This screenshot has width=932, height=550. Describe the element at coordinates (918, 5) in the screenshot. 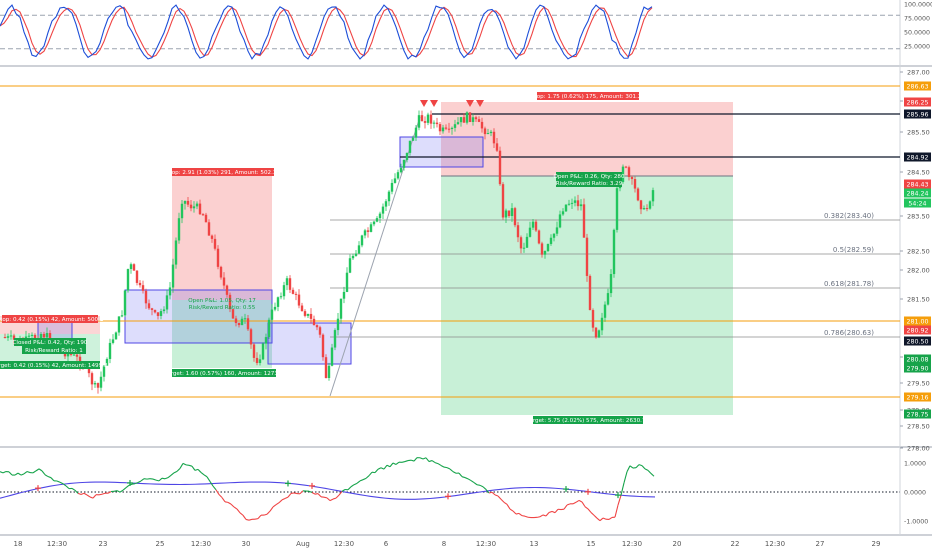

I see `stoch-tick-label: 100.0000` at that location.